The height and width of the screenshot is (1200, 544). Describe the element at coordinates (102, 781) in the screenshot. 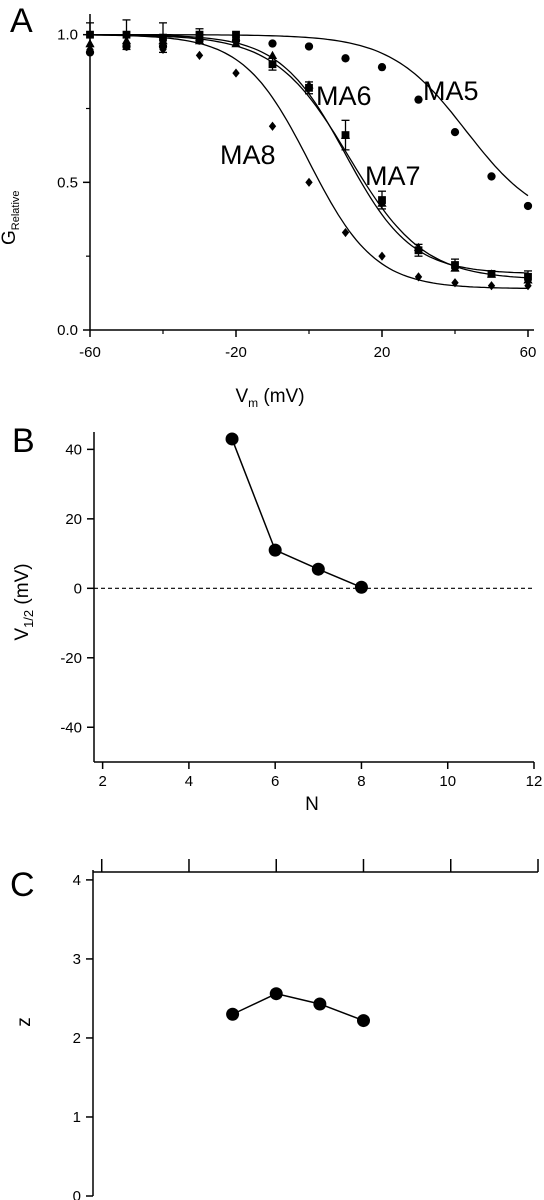

I see `panel-b-x-tick-label: 2` at that location.